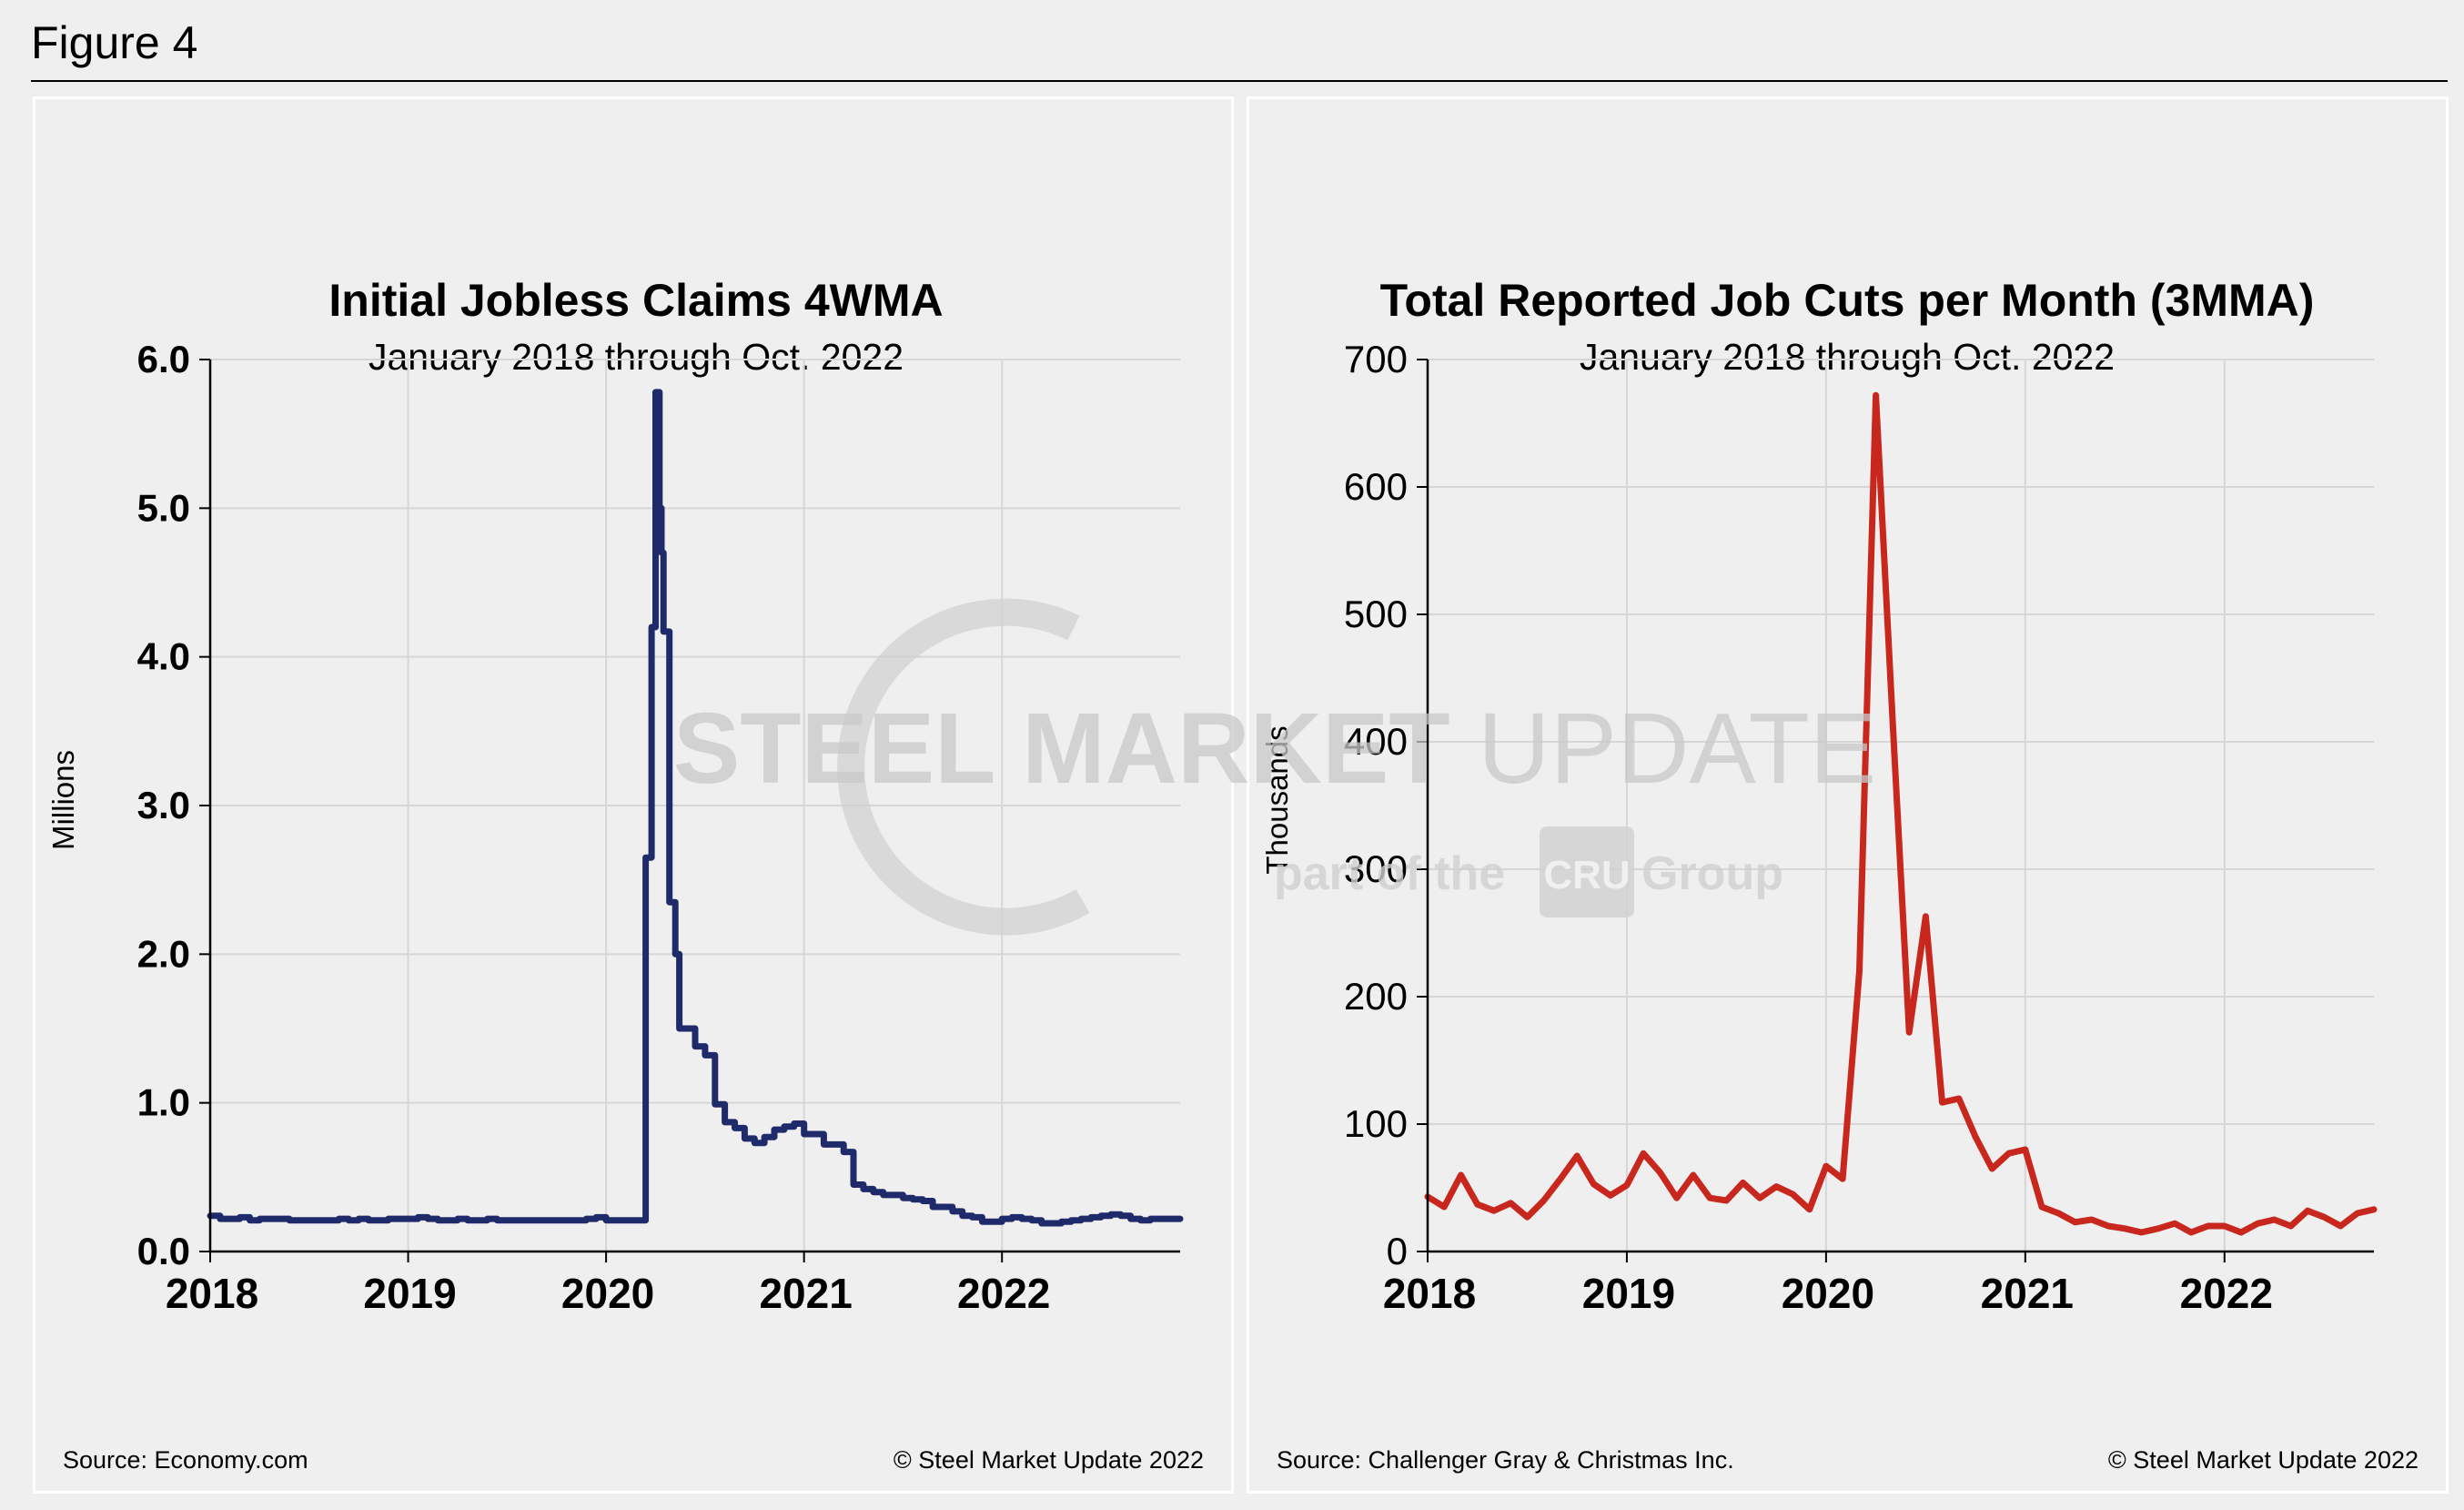  Describe the element at coordinates (635, 301) in the screenshot. I see `chart-title: Initial Jobless Claims 4WMA` at that location.